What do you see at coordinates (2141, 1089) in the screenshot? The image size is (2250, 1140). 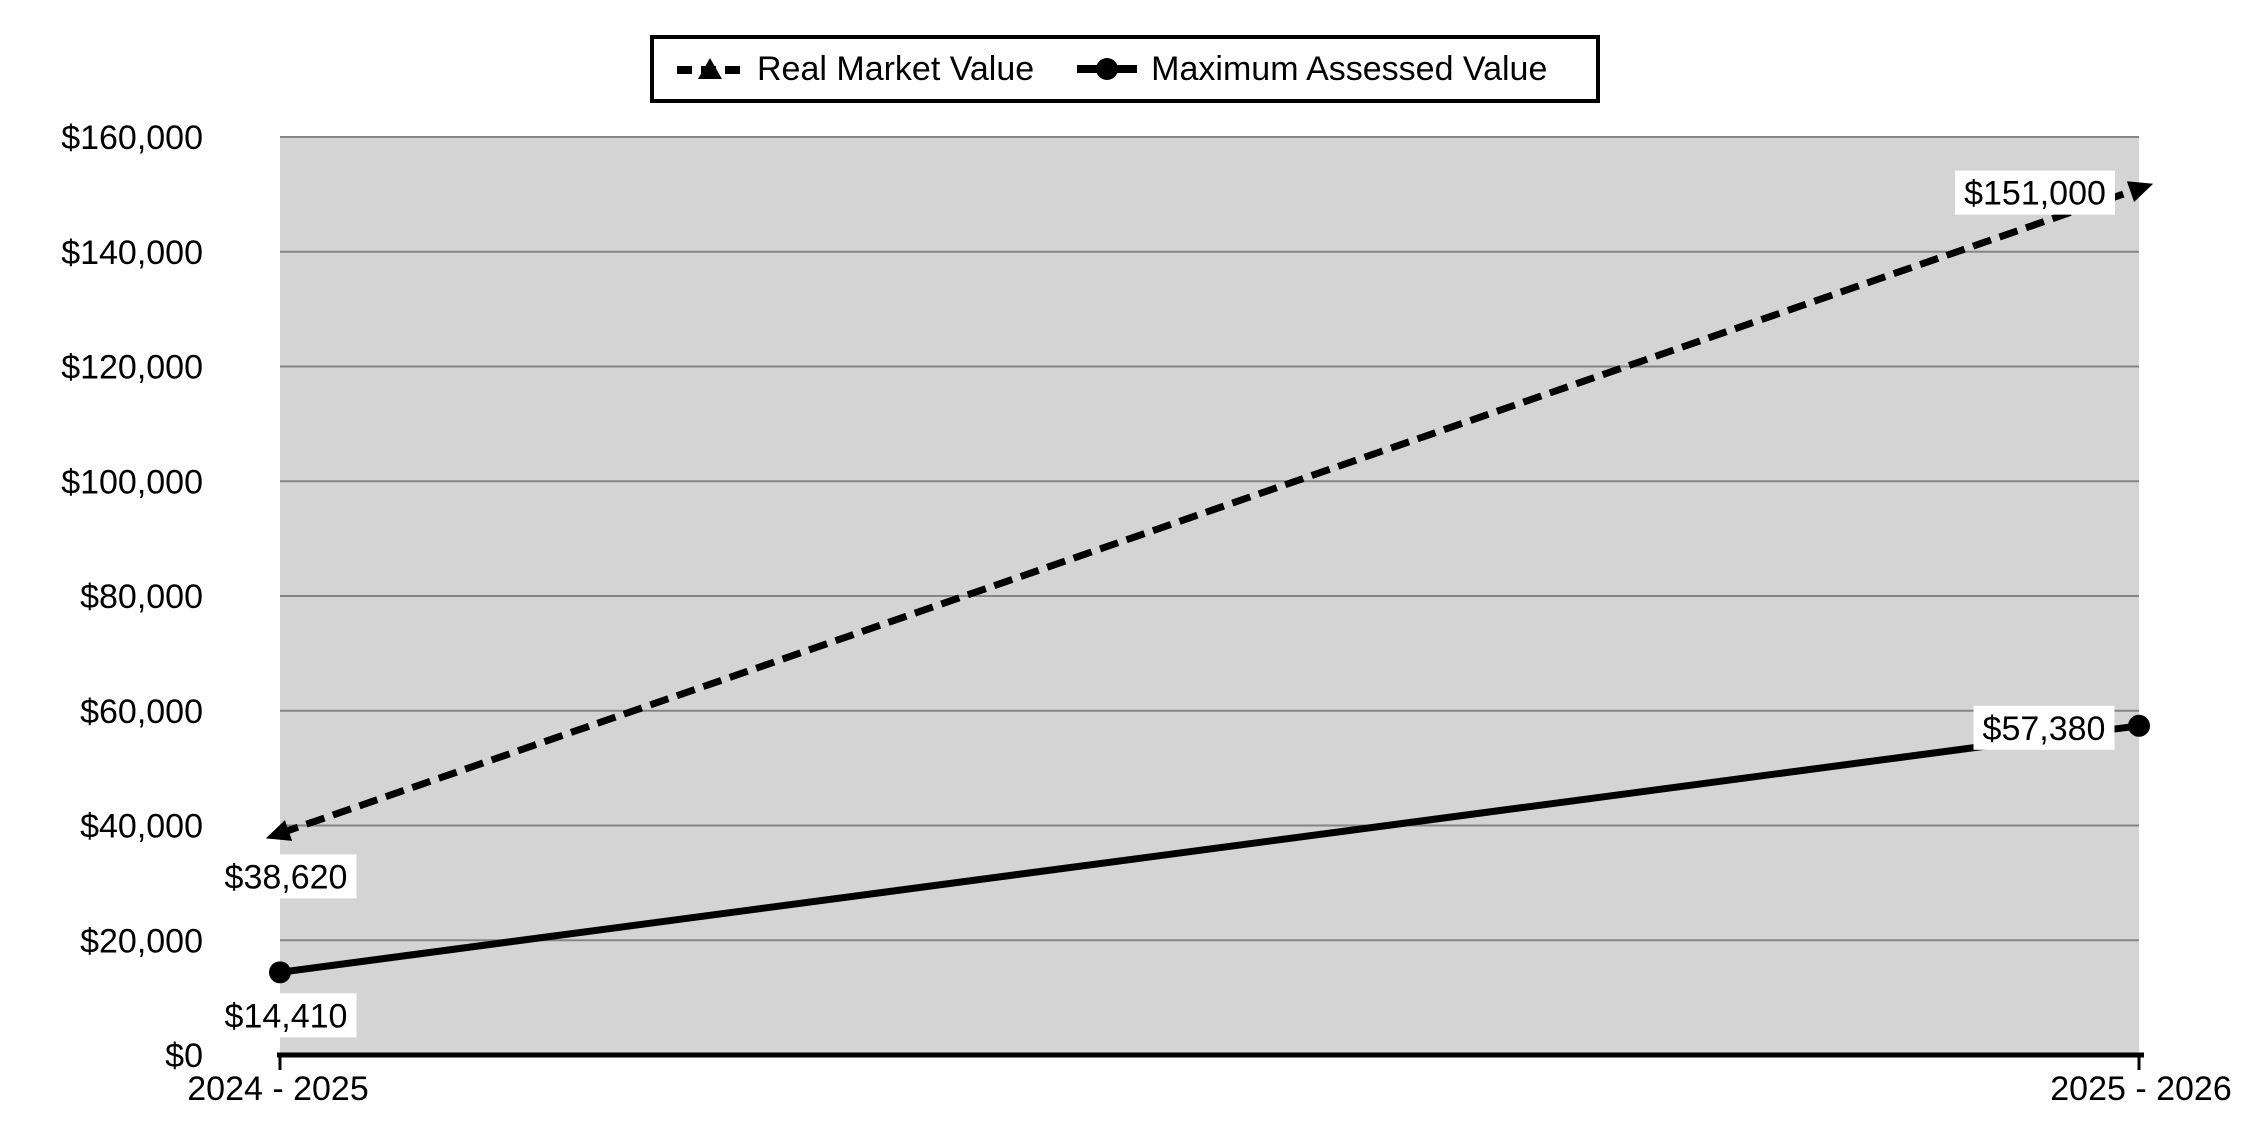 I see `x-axis-category-label: 2025 - 2026` at bounding box center [2141, 1089].